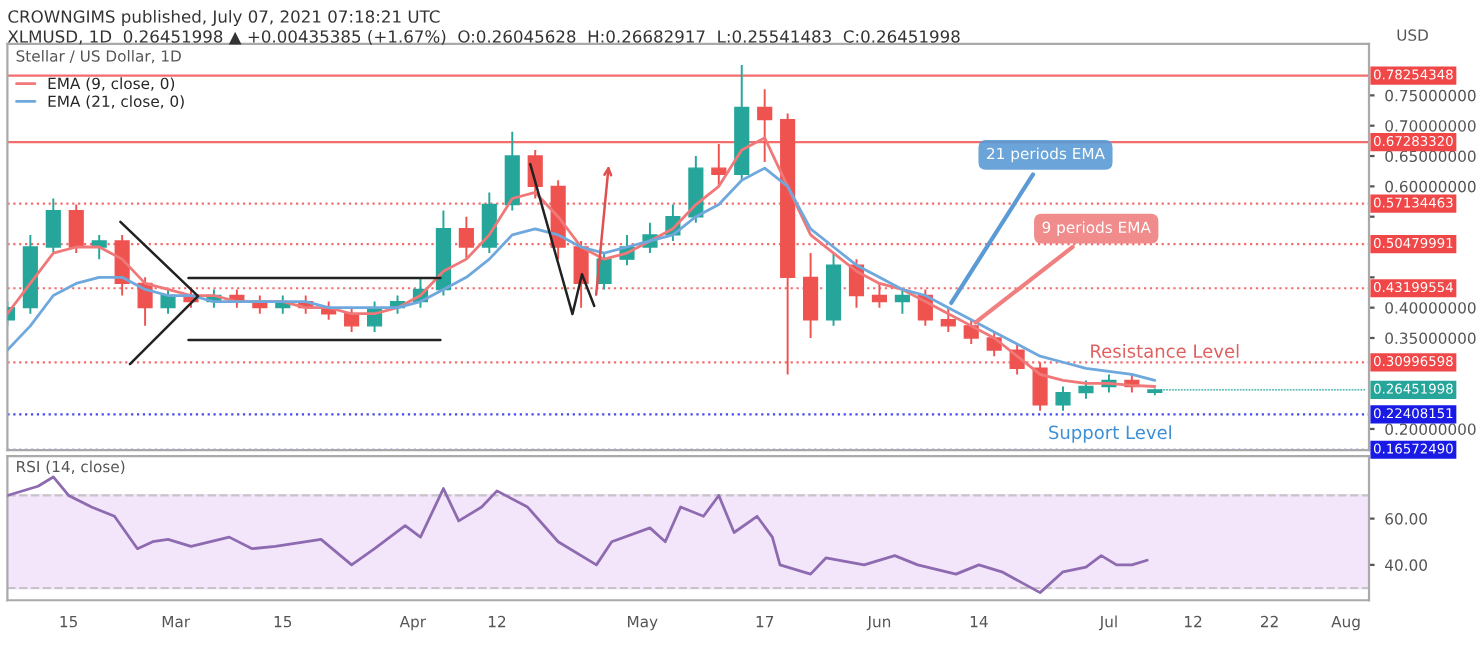  I want to click on annotation: Resistance Level, so click(1165, 350).